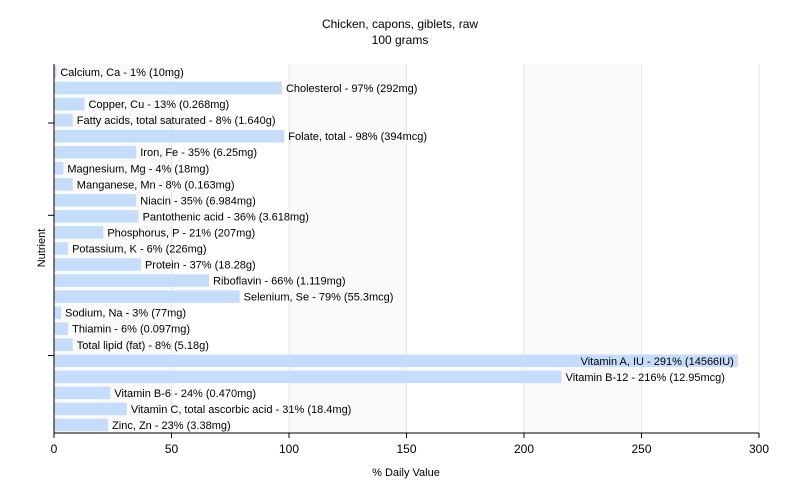 This screenshot has width=800, height=500. Describe the element at coordinates (121, 73) in the screenshot. I see `bar-label: Calcium, Ca - 1% (10mg)` at that location.